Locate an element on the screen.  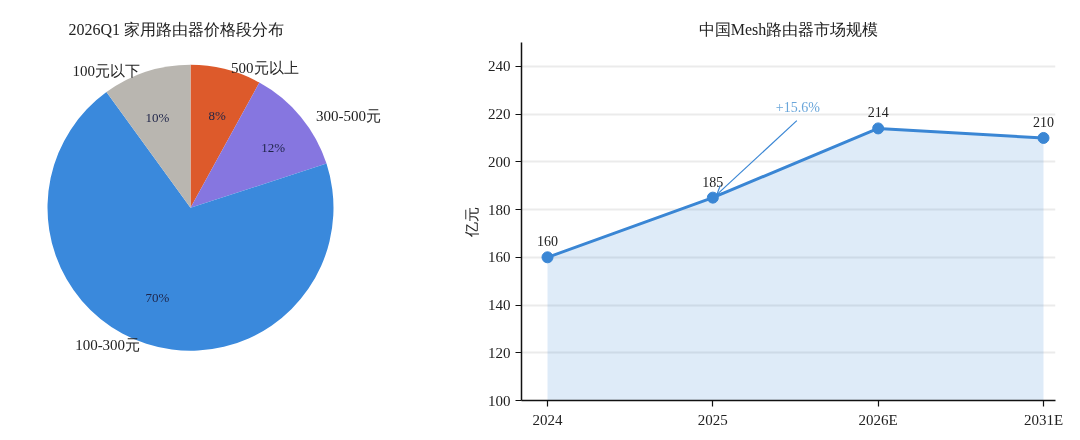
y-tick-label: 240 is located at coordinates (499, 66).